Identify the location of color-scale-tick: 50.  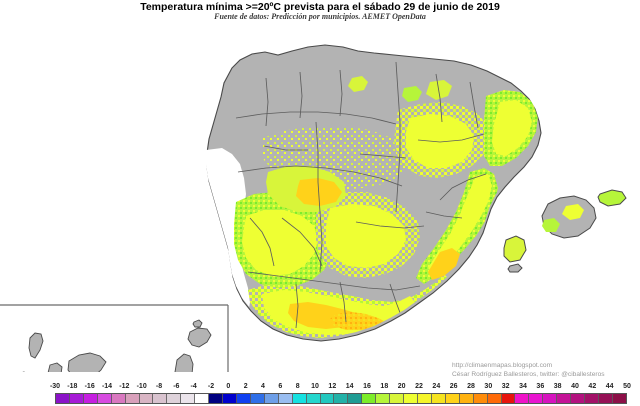
(627, 386).